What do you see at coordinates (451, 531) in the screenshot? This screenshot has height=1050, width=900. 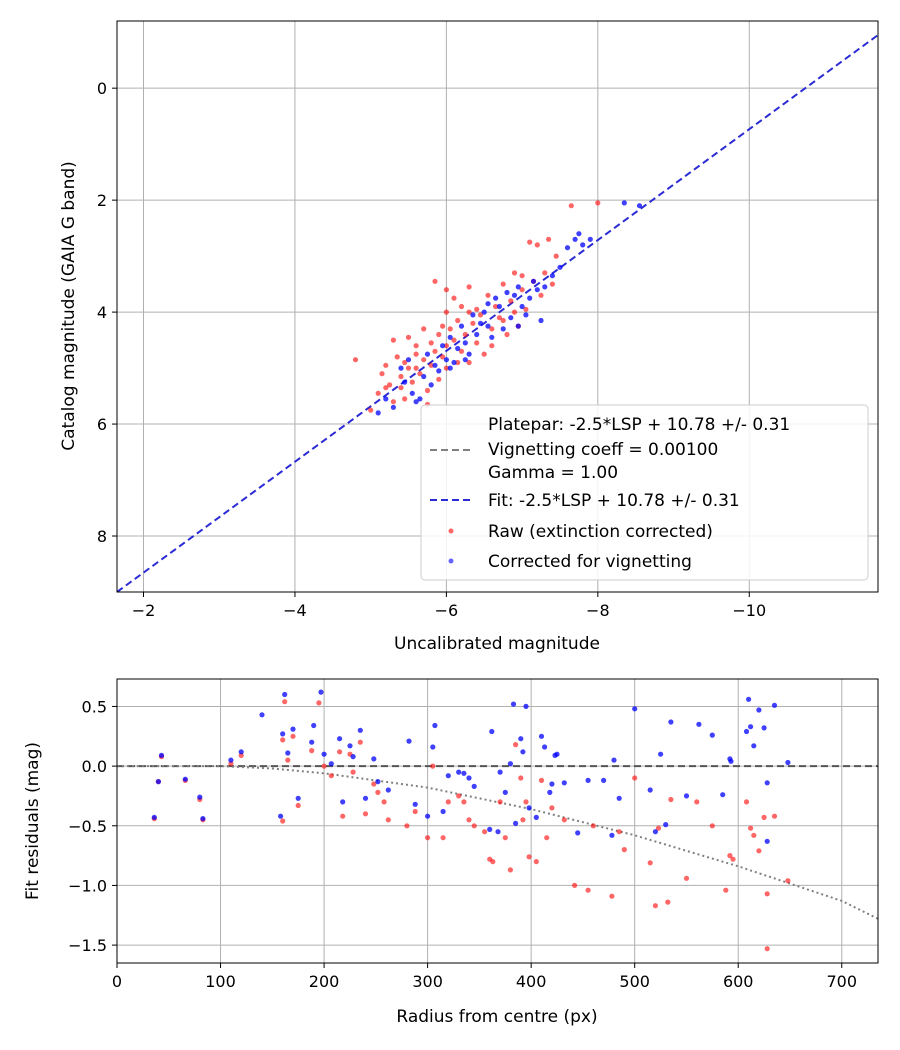 I see `legend-raw-swatch` at bounding box center [451, 531].